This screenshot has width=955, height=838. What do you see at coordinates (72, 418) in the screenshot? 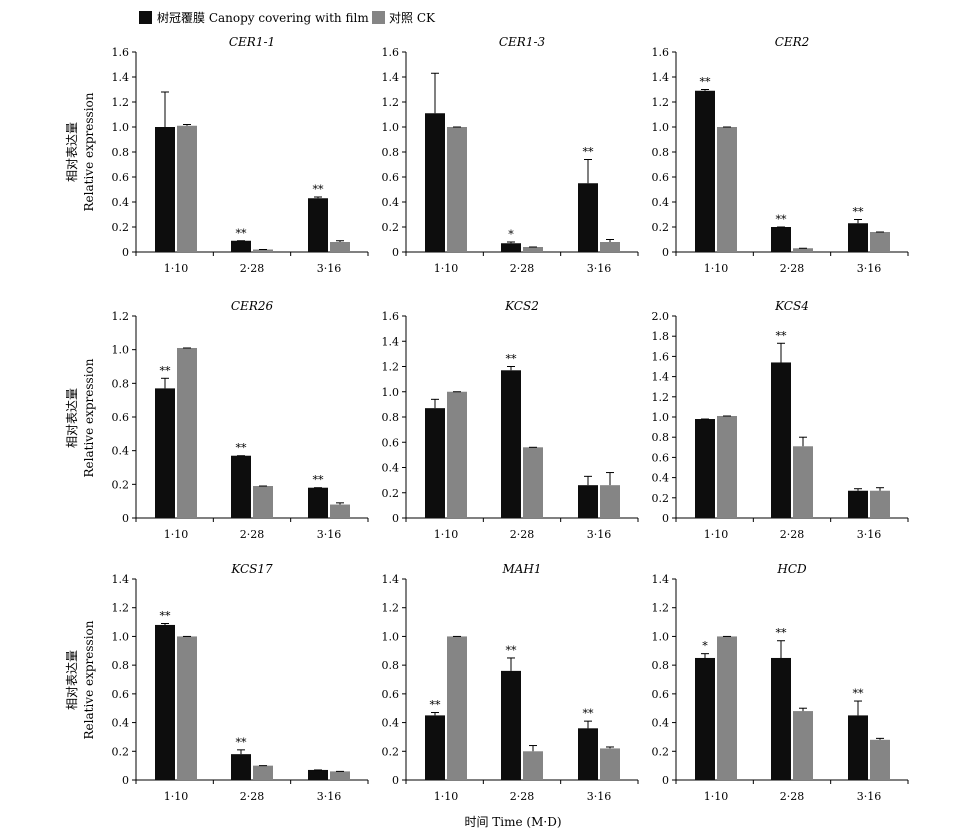
I see `y-axis-label-cn: 相对表达量` at bounding box center [72, 418].